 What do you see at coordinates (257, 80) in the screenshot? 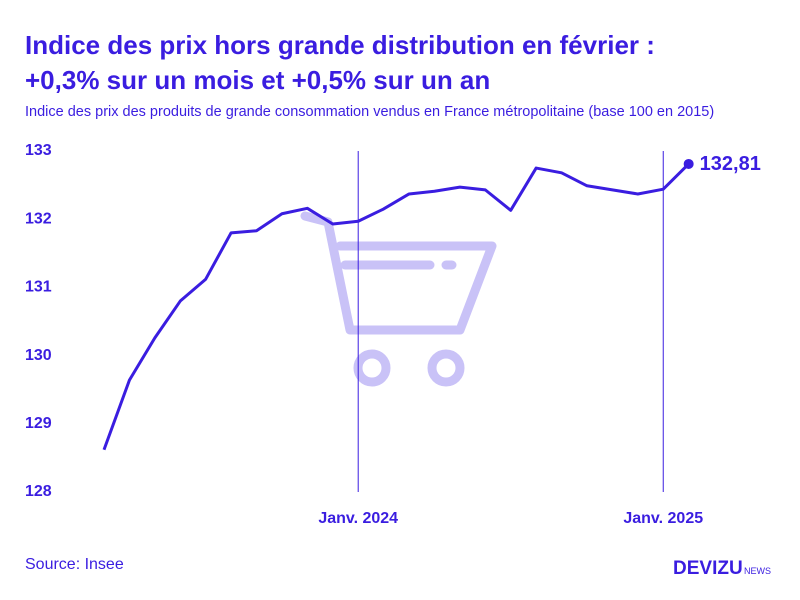
I see `chart-title: +0,3% sur un mois et +0,5% sur un an` at bounding box center [257, 80].